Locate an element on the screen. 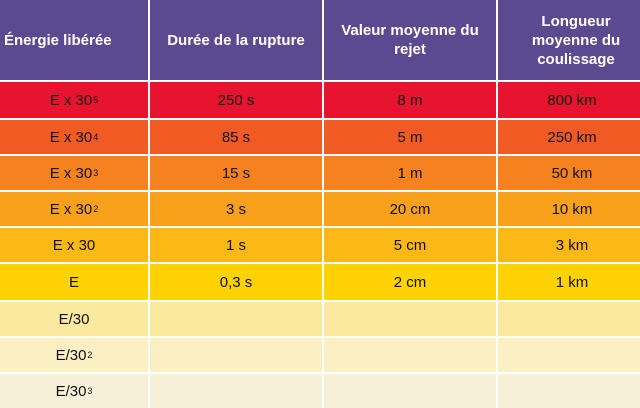 The height and width of the screenshot is (408, 640). energy-base: E is located at coordinates (73, 282).